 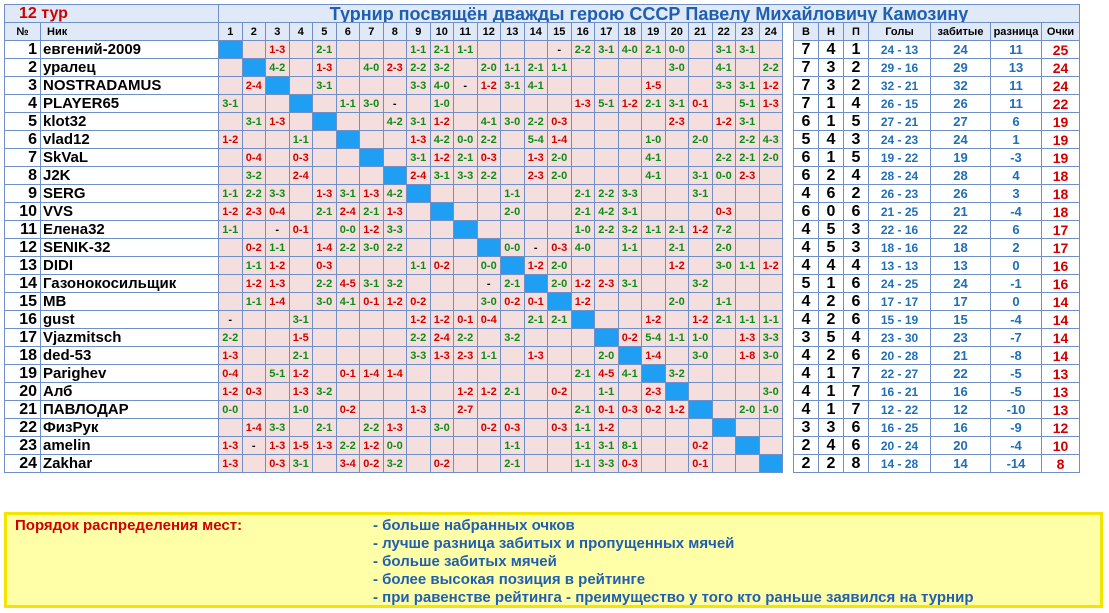 I want to click on match-result-cell: 4-1, so click(x=488, y=121).